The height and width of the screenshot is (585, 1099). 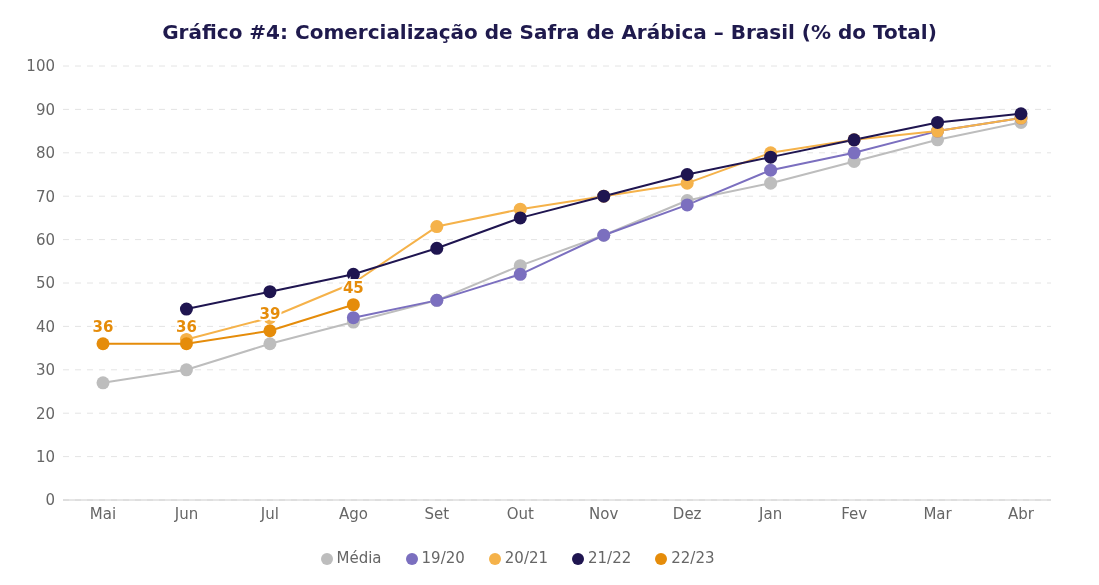 I want to click on x-tick-label: Ago, so click(x=353, y=513).